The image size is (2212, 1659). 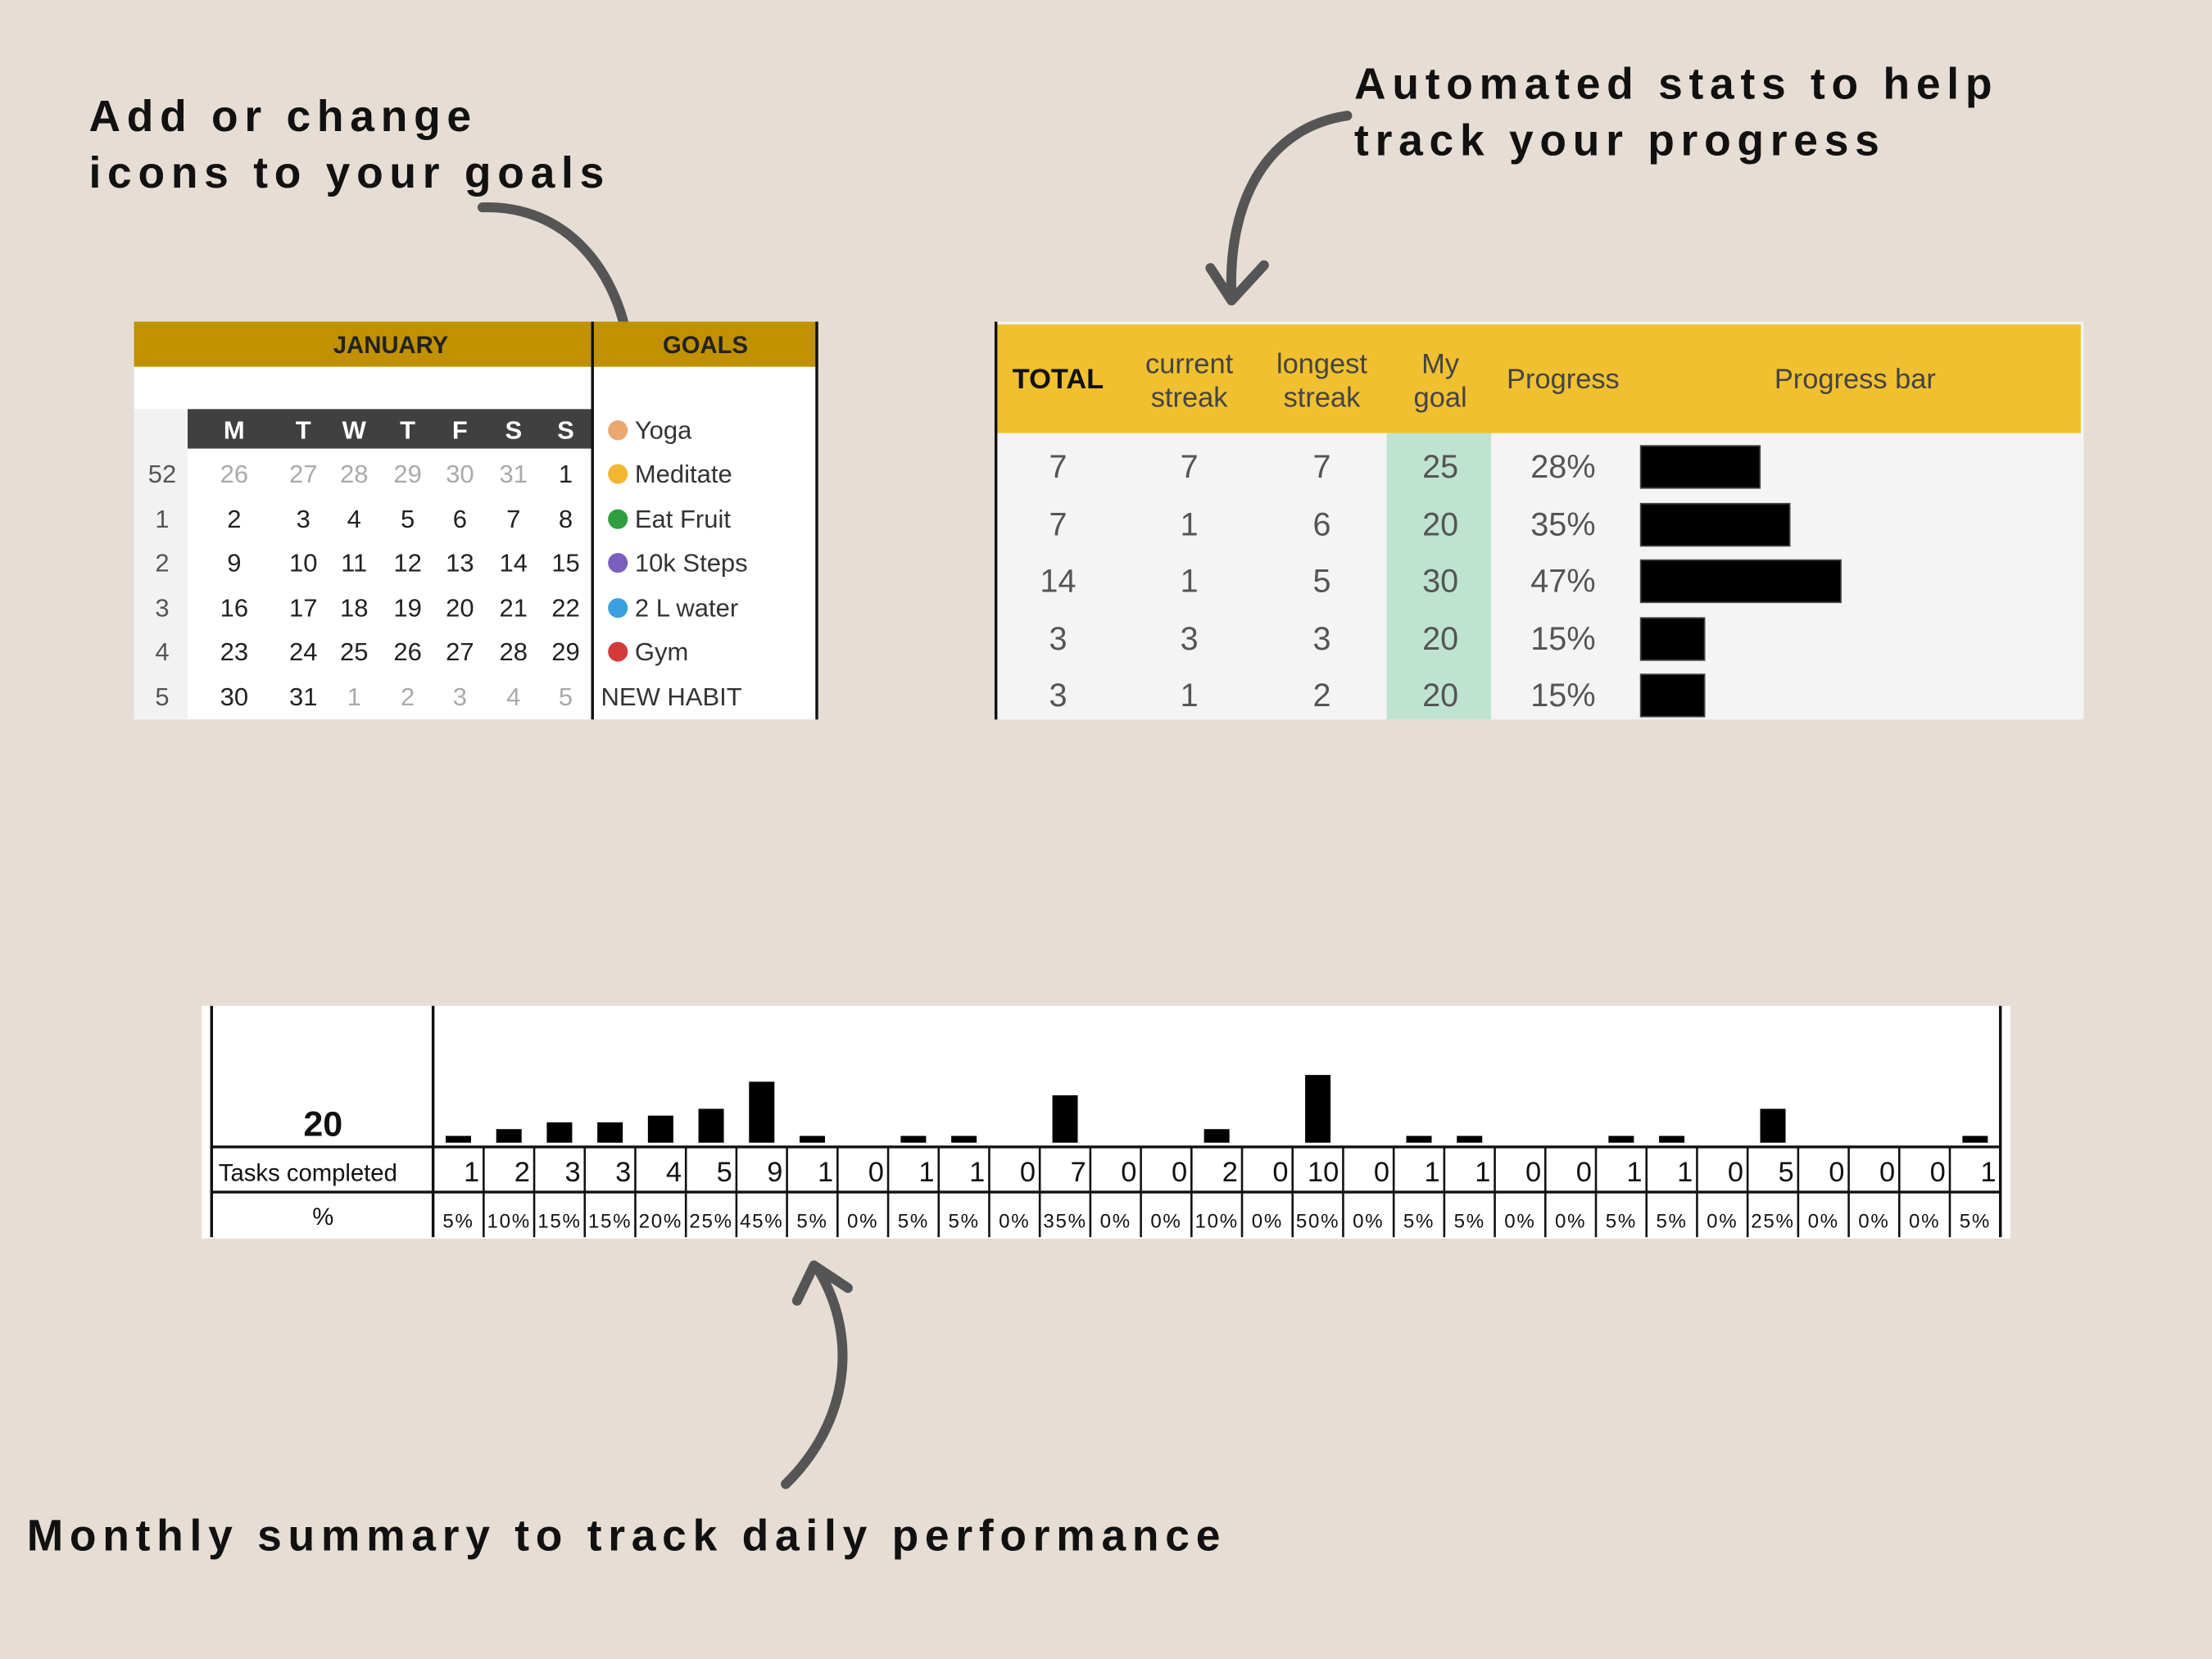 I want to click on task-count: 5, so click(x=724, y=1172).